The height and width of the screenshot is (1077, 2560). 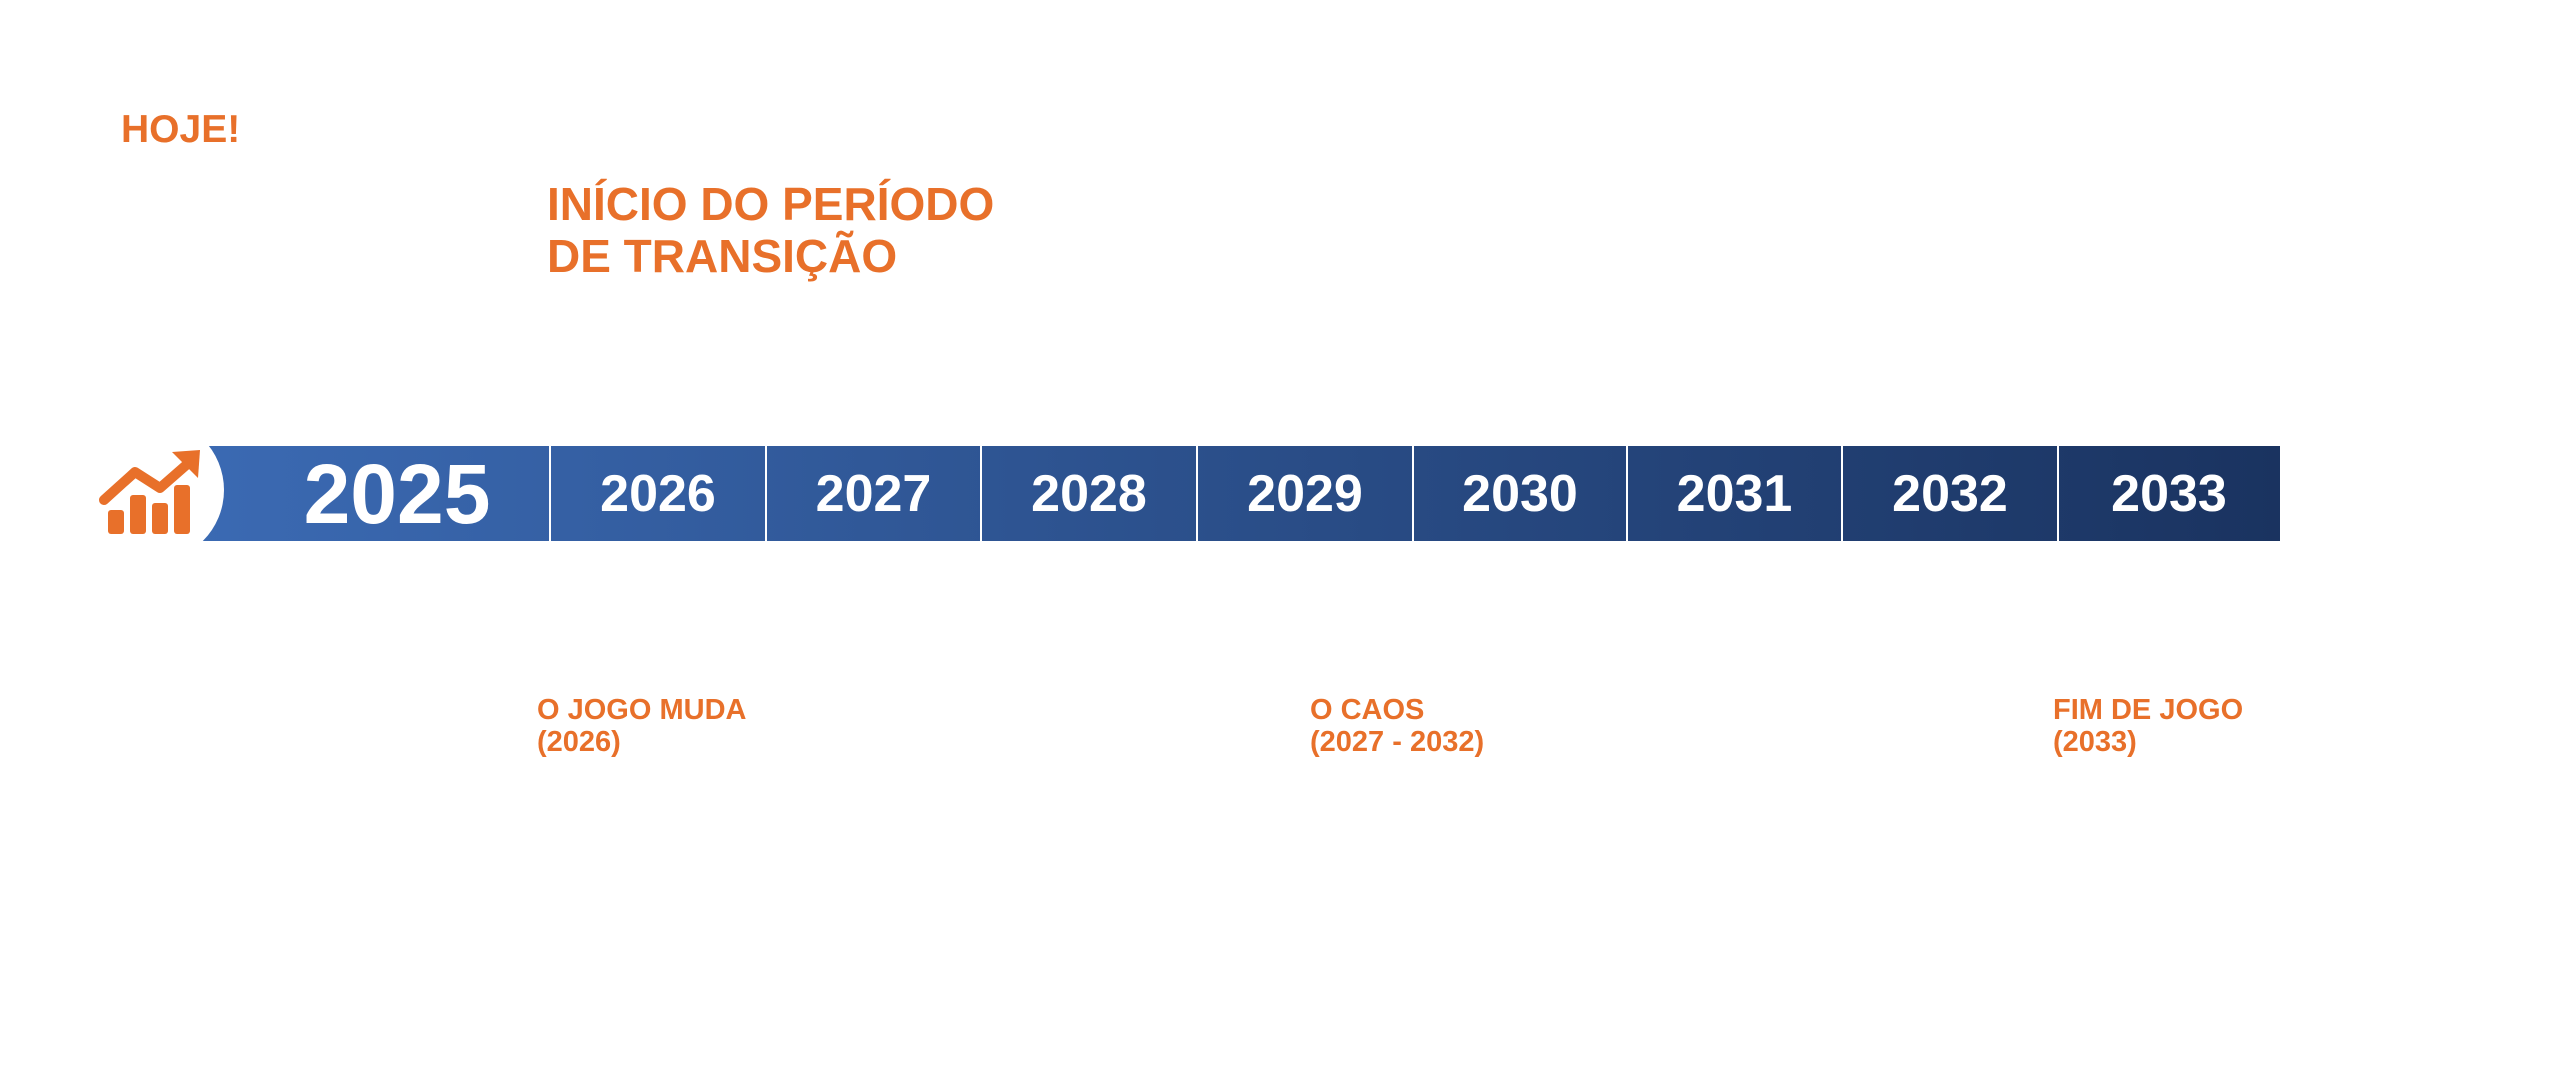 What do you see at coordinates (770, 204) in the screenshot?
I see `transition-title: INÍCIO DO PERÍODO` at bounding box center [770, 204].